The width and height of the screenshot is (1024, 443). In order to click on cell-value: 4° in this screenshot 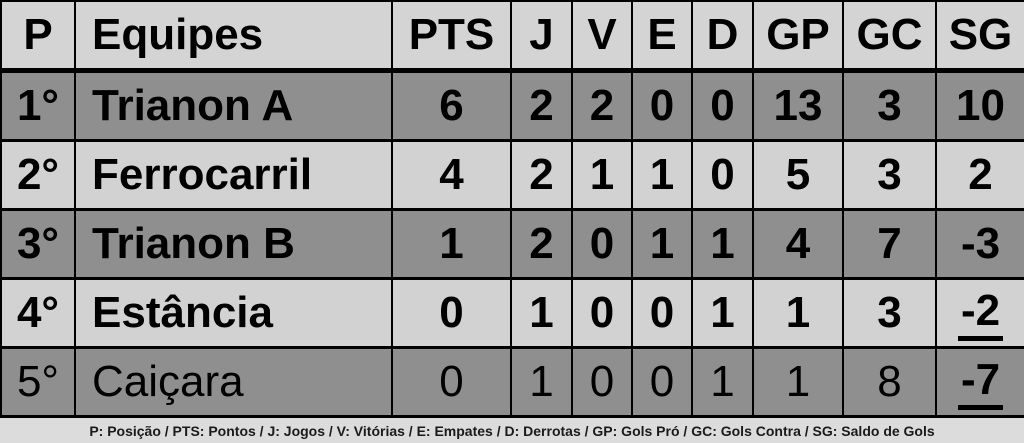, I will do `click(38, 312)`.